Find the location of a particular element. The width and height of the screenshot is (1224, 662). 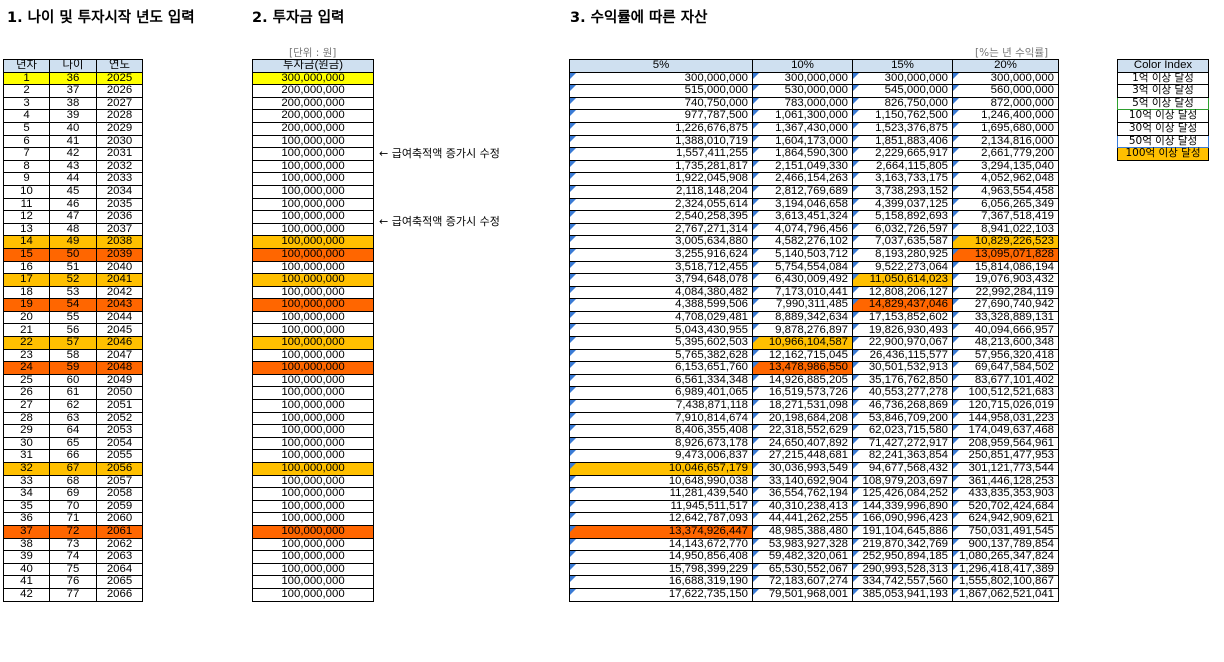

asset-value-cell: 2,812,769,689 is located at coordinates (802, 191).